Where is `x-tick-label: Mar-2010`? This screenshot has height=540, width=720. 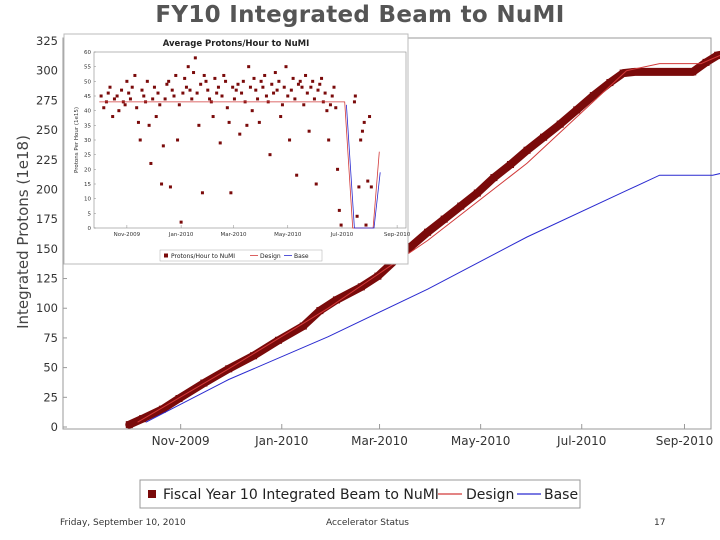
x-tick-label: Mar-2010 is located at coordinates (379, 441).